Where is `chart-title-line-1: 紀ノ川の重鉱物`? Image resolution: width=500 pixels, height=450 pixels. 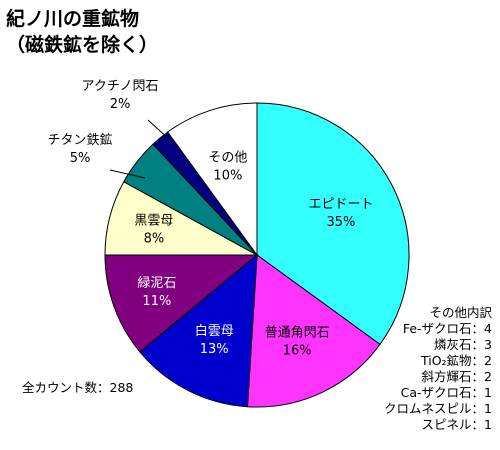 chart-title-line-1: 紀ノ川の重鉱物 is located at coordinates (73, 19).